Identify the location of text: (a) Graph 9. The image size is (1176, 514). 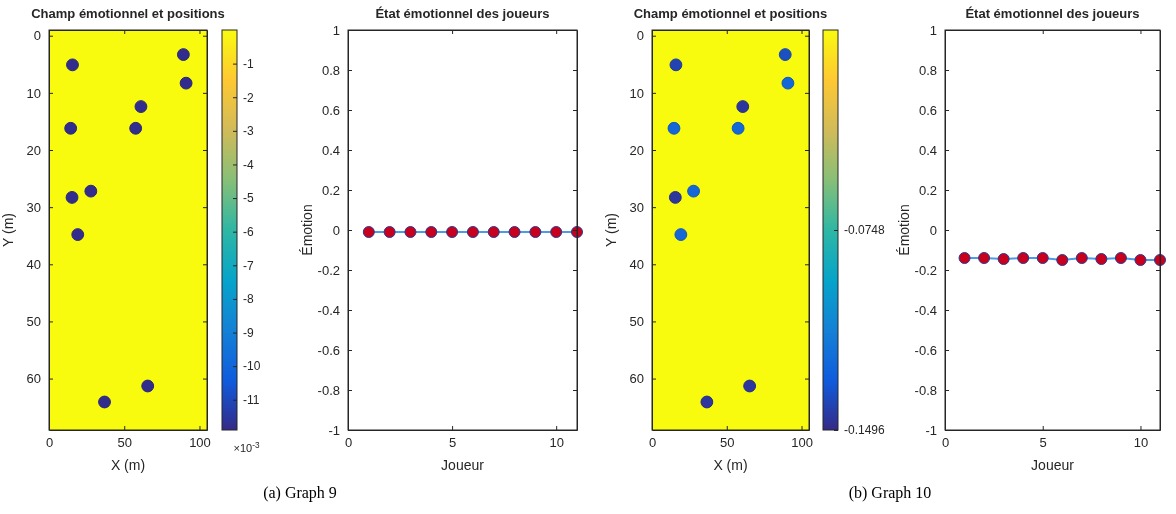
(300, 493).